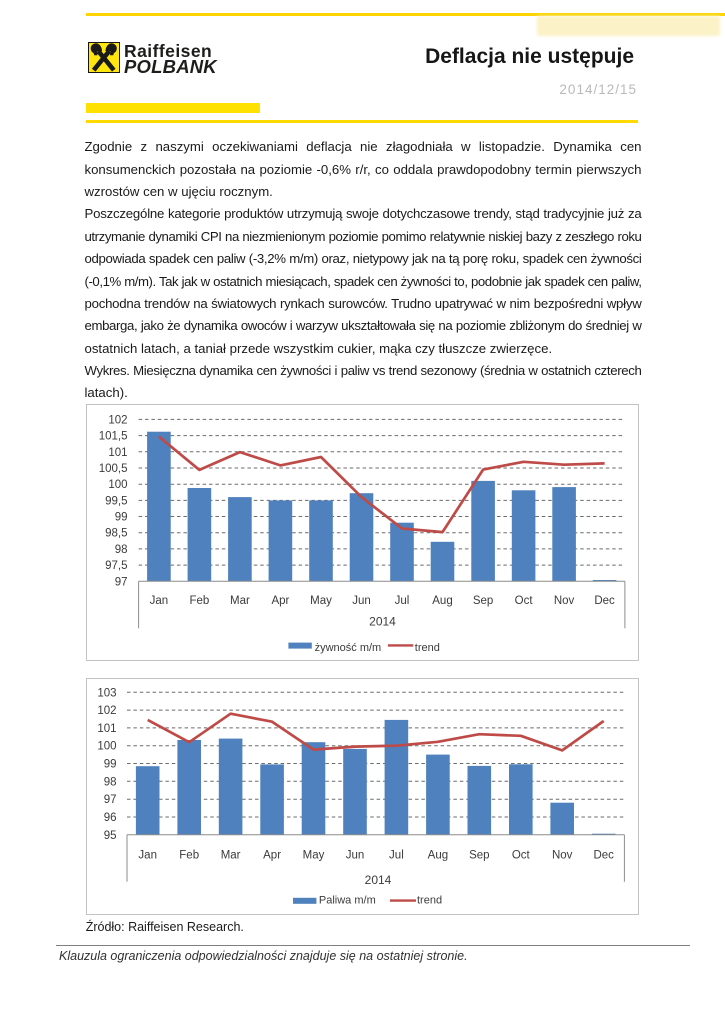 The image size is (725, 1024). Describe the element at coordinates (113, 469) in the screenshot. I see `svg-text: 100,5` at that location.